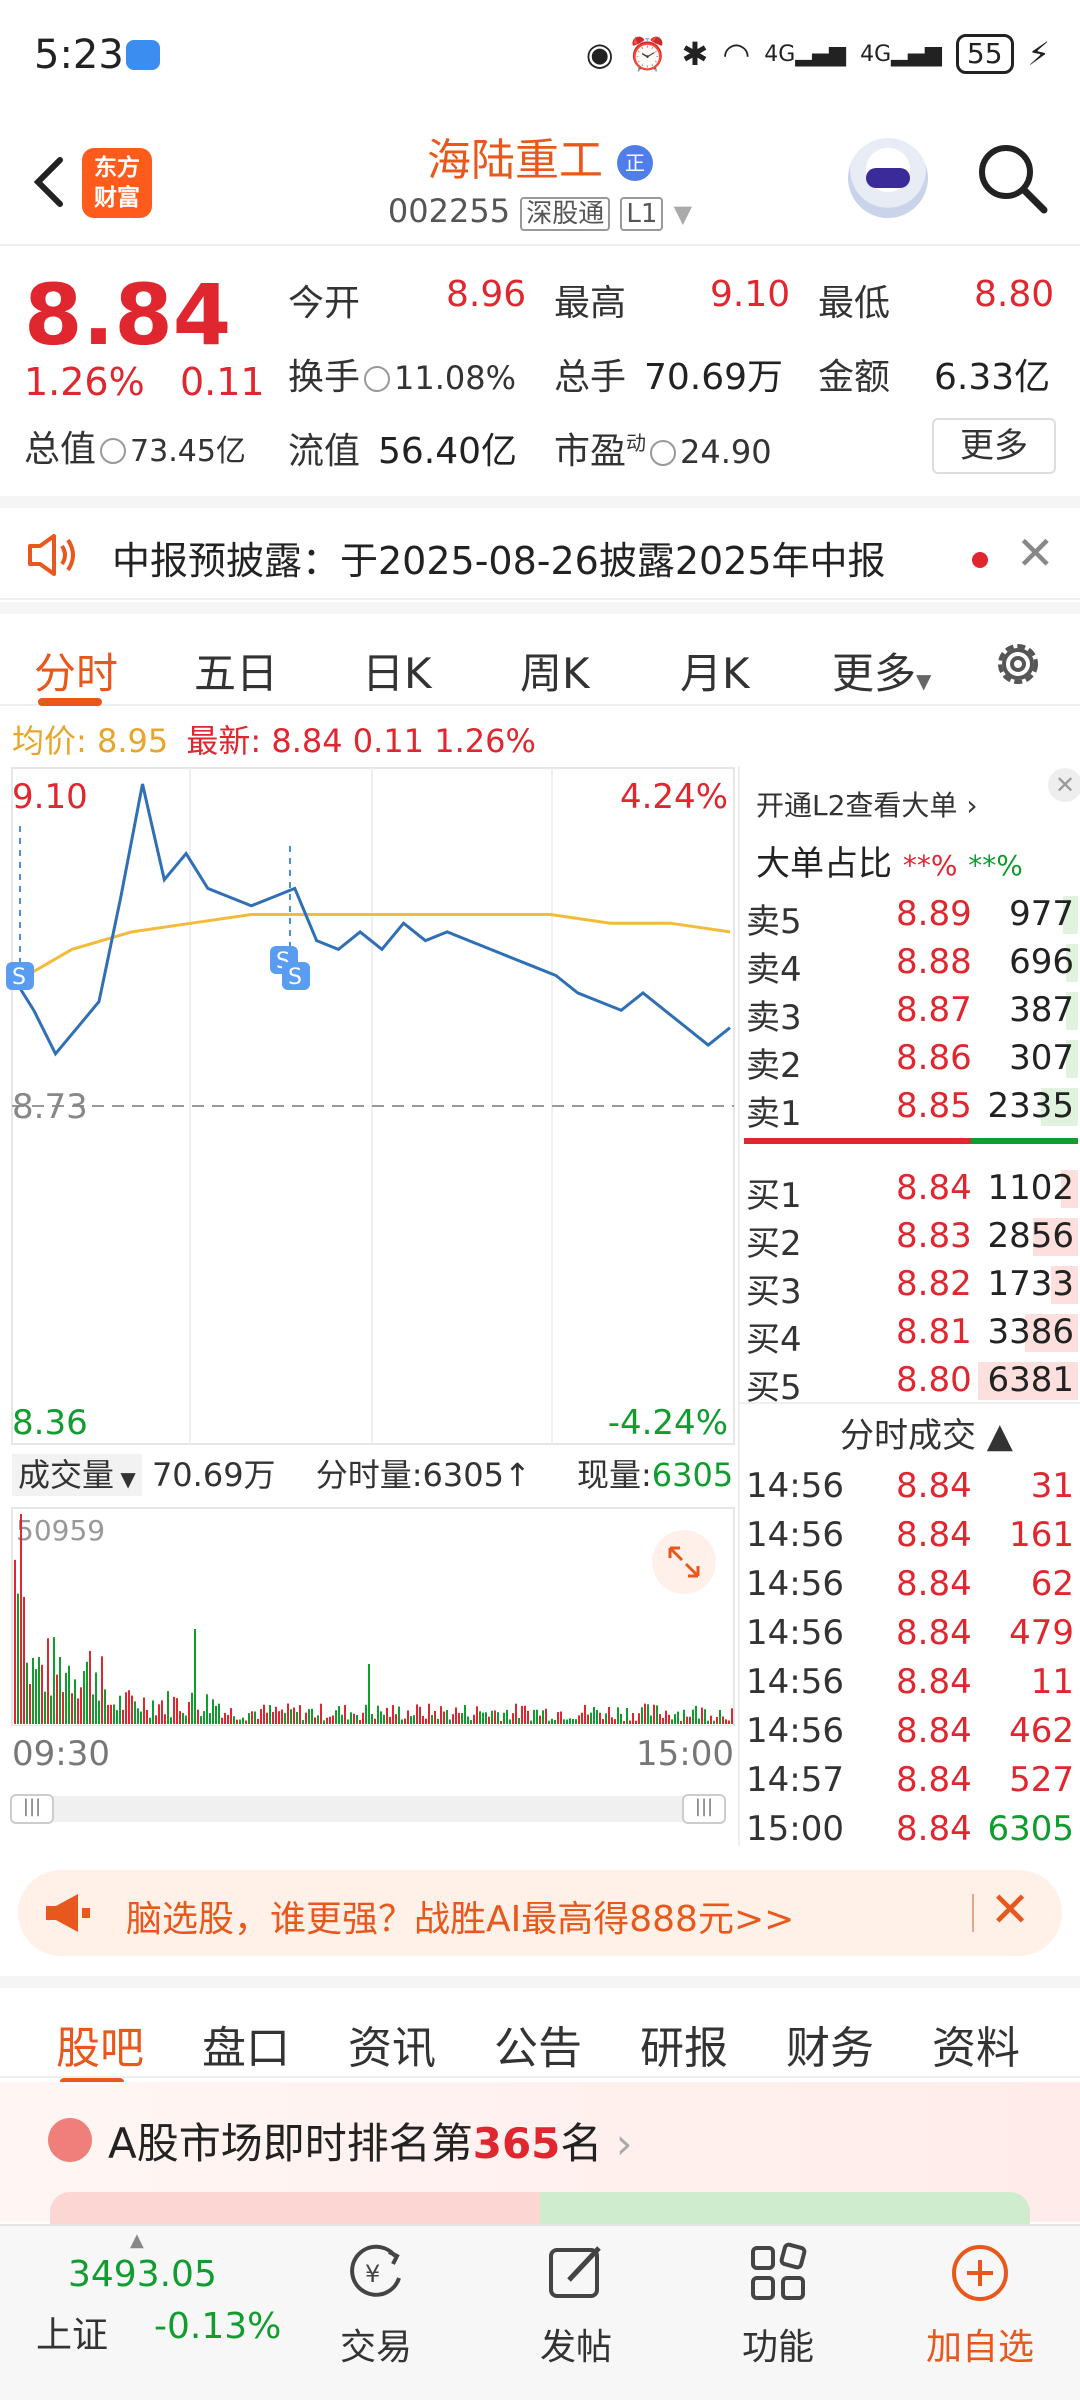  I want to click on market-rank: A股市场即时排名第365名 ›, so click(540, 2157).